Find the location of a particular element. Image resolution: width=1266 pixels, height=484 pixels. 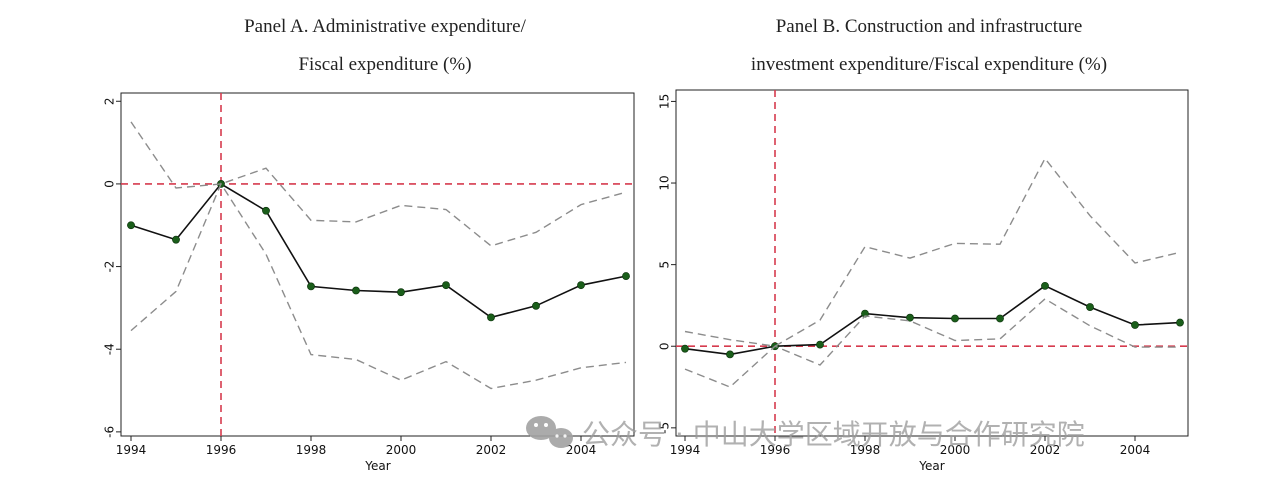

wechat-logo-icon is located at coordinates (549, 432).